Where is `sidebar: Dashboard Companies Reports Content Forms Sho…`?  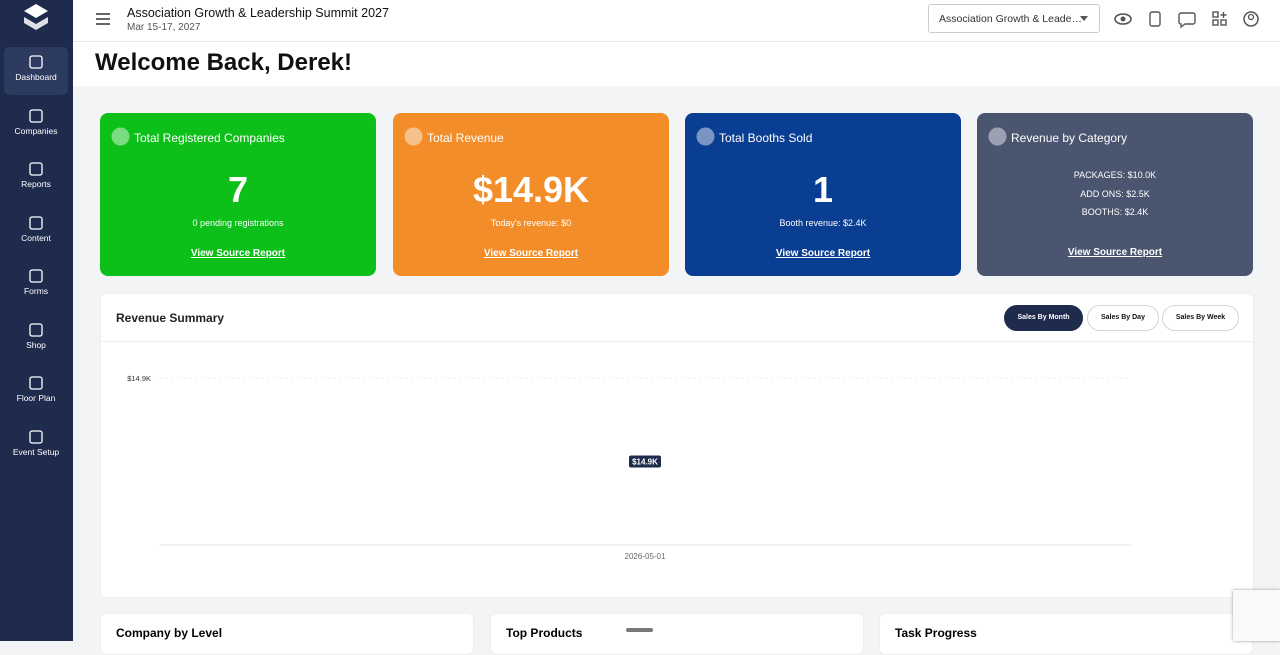
sidebar: Dashboard Companies Reports Content Forms Sho… is located at coordinates (36, 320).